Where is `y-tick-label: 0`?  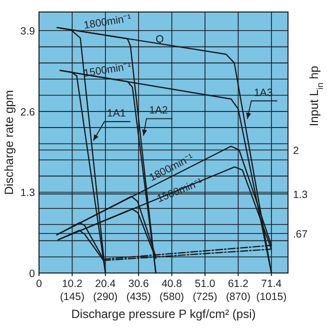
y-tick-label: 0 is located at coordinates (32, 274).